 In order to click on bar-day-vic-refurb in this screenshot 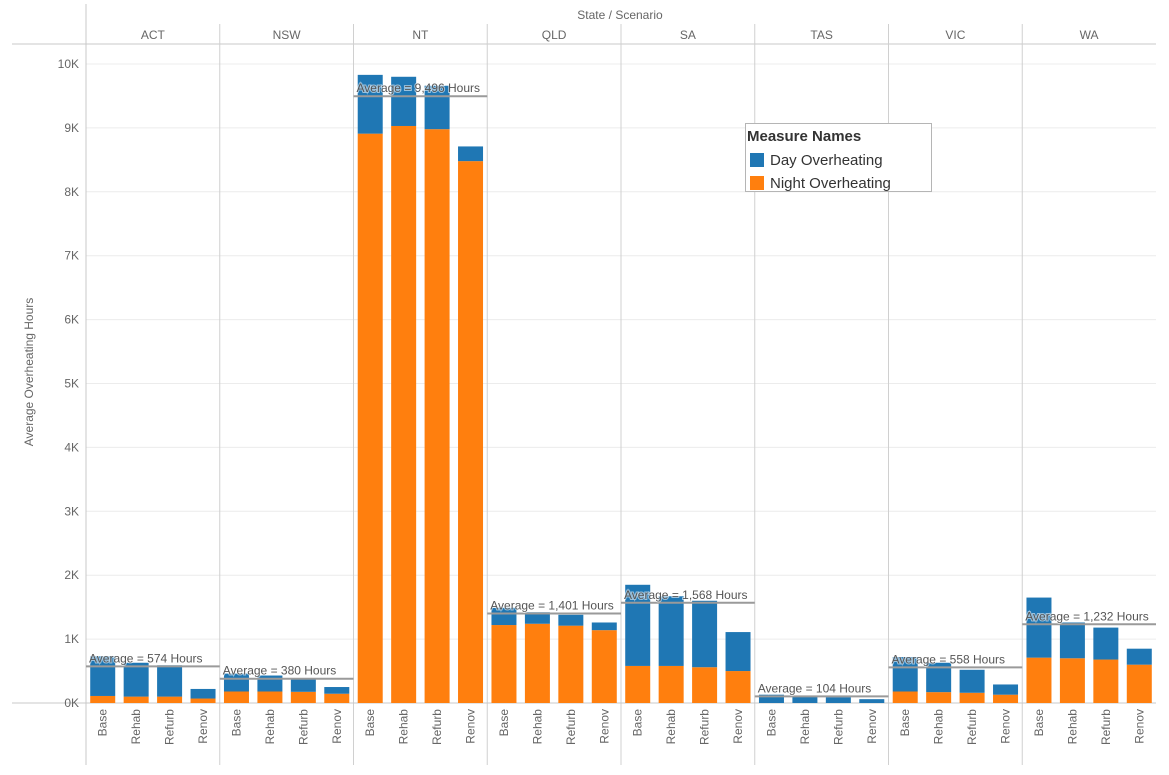, I will do `click(972, 681)`.